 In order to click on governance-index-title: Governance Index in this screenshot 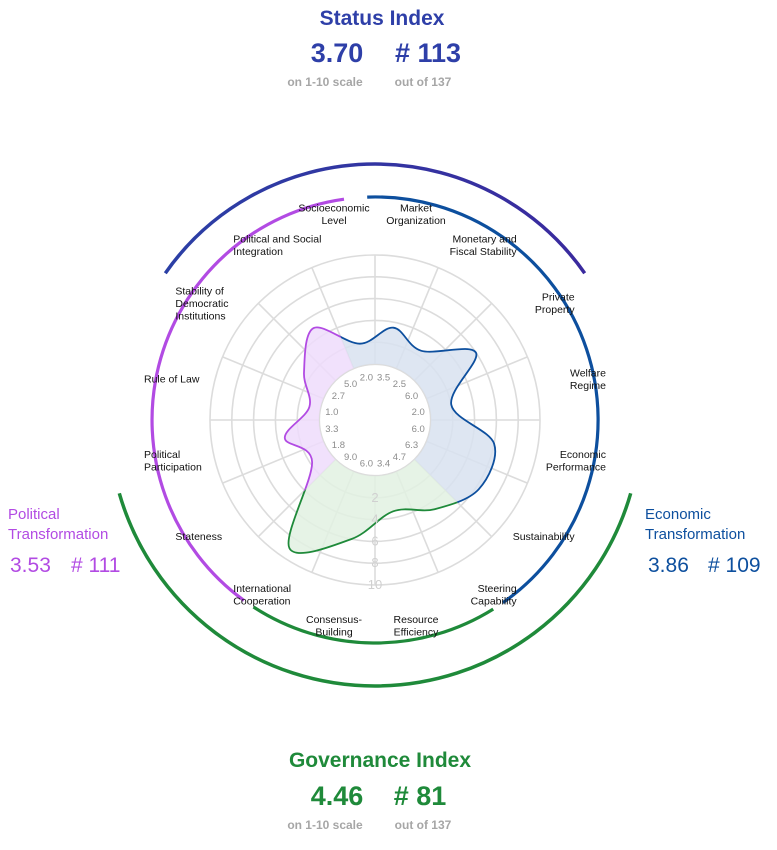, I will do `click(380, 760)`.